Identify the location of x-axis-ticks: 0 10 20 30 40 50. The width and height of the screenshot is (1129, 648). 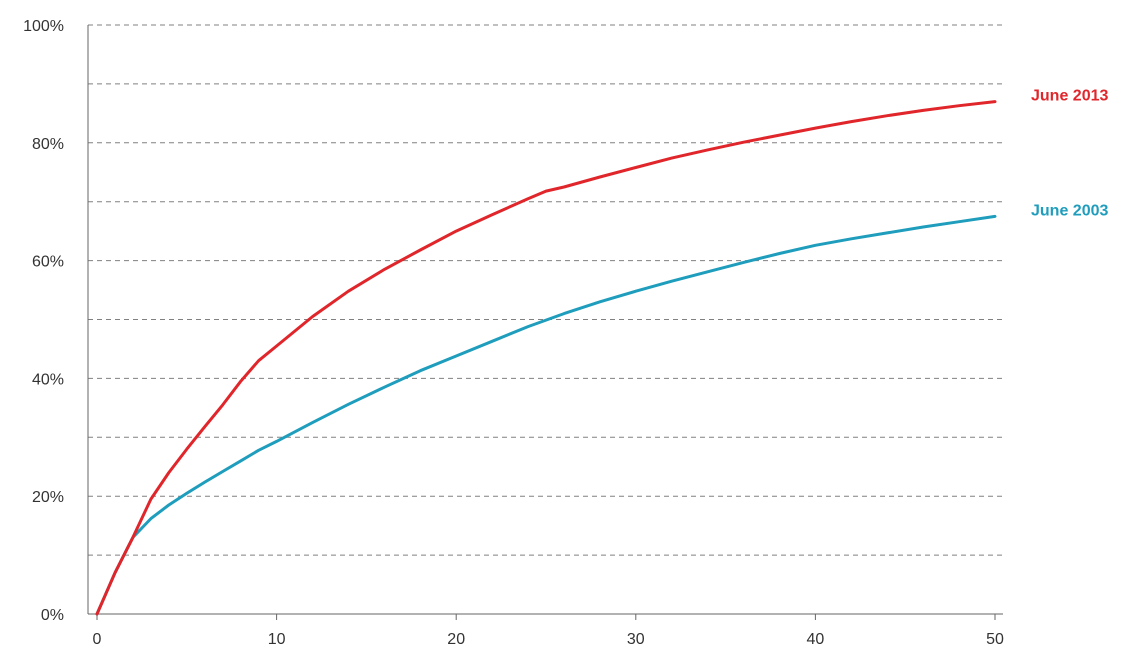
(548, 631).